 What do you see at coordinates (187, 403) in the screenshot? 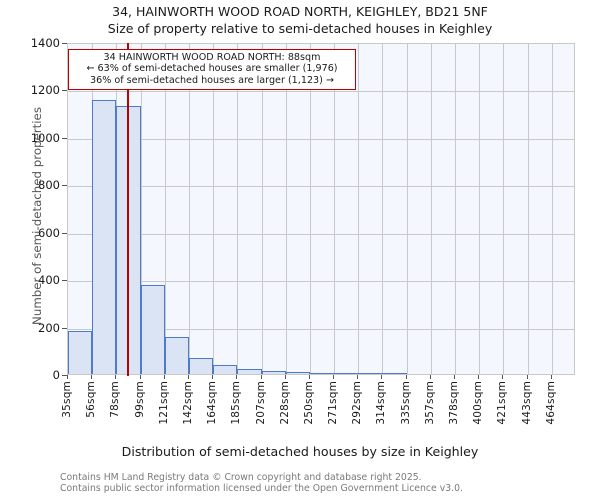
I see `x-axis-tick-label: 142sqm` at bounding box center [187, 403].